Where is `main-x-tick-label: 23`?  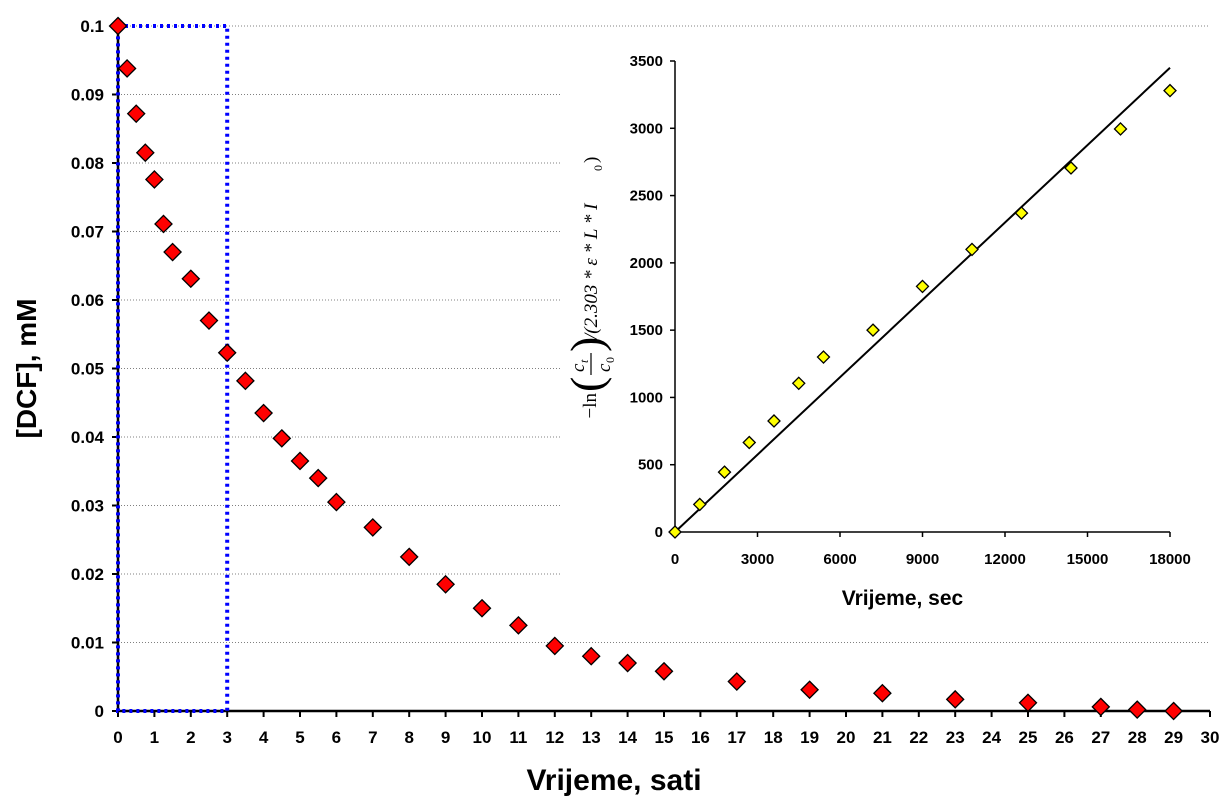 main-x-tick-label: 23 is located at coordinates (955, 737).